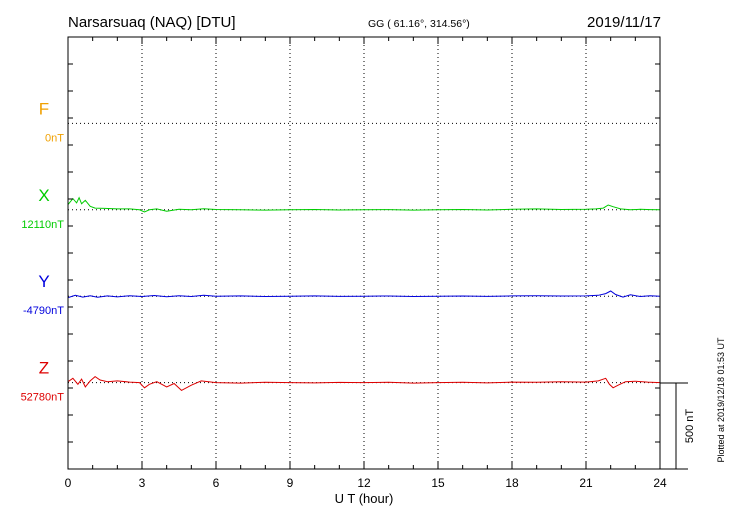  I want to click on series-name-x: X, so click(43, 195).